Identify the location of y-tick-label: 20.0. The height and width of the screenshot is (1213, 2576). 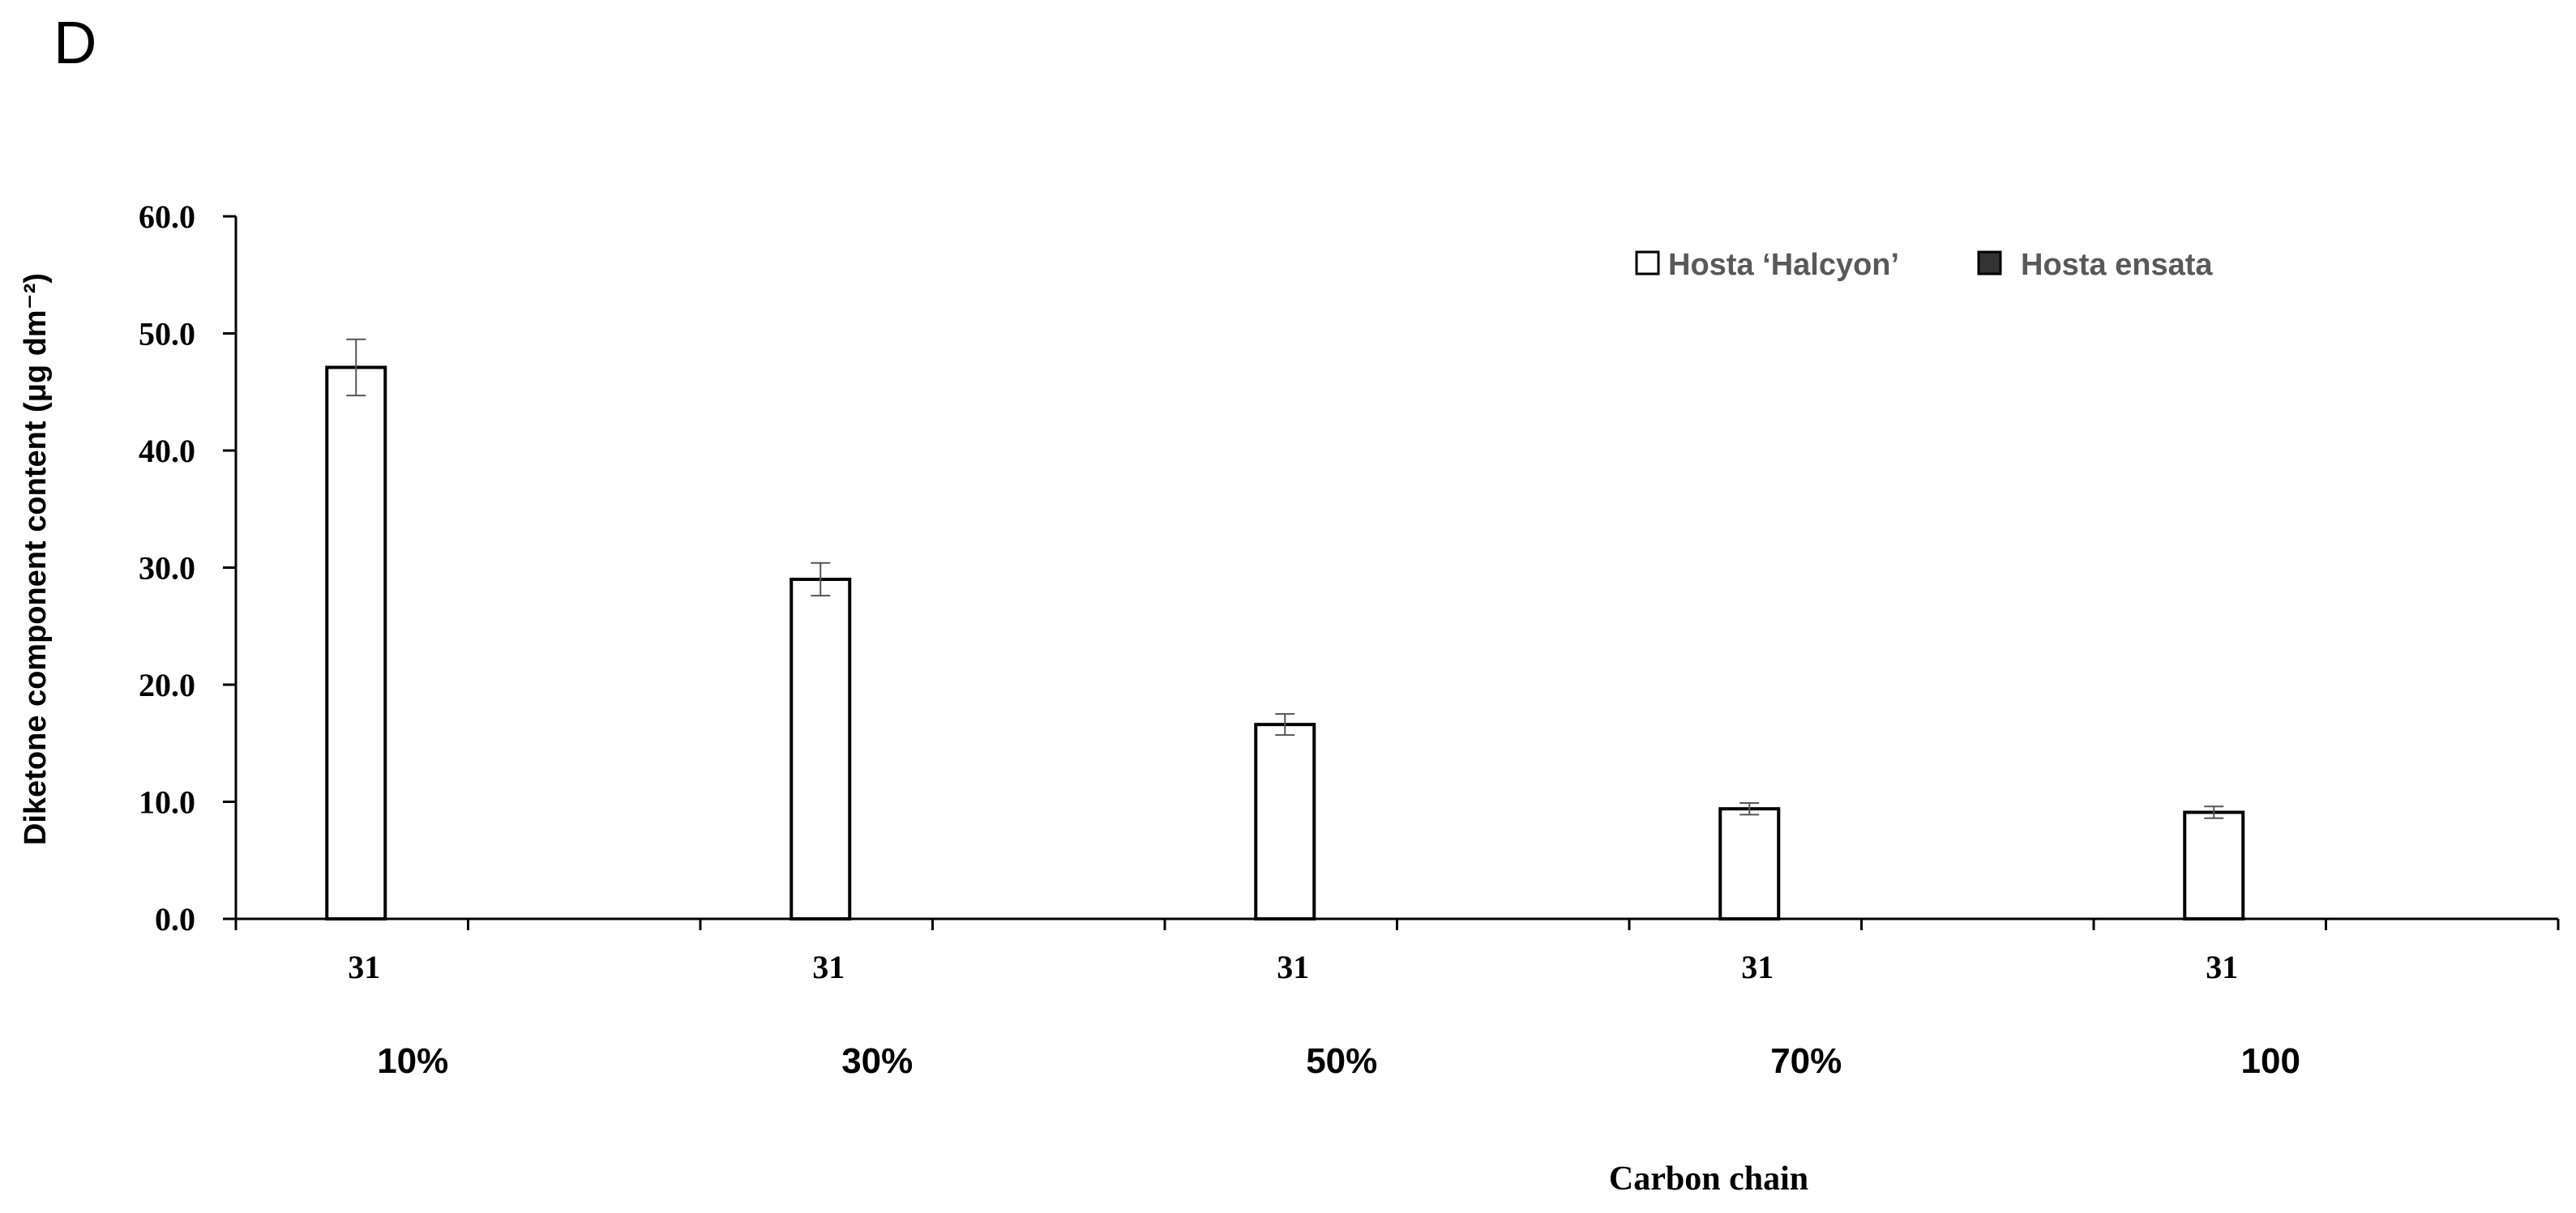
(167, 685).